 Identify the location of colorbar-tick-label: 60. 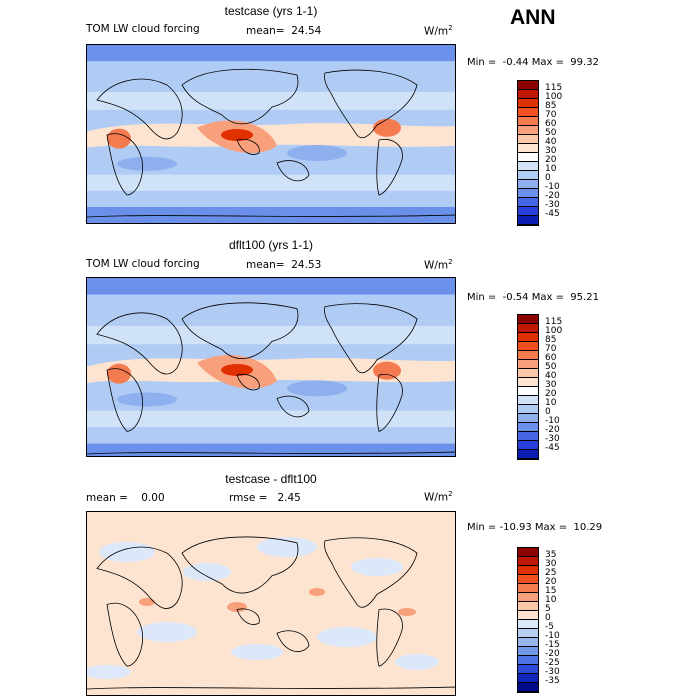
(551, 124).